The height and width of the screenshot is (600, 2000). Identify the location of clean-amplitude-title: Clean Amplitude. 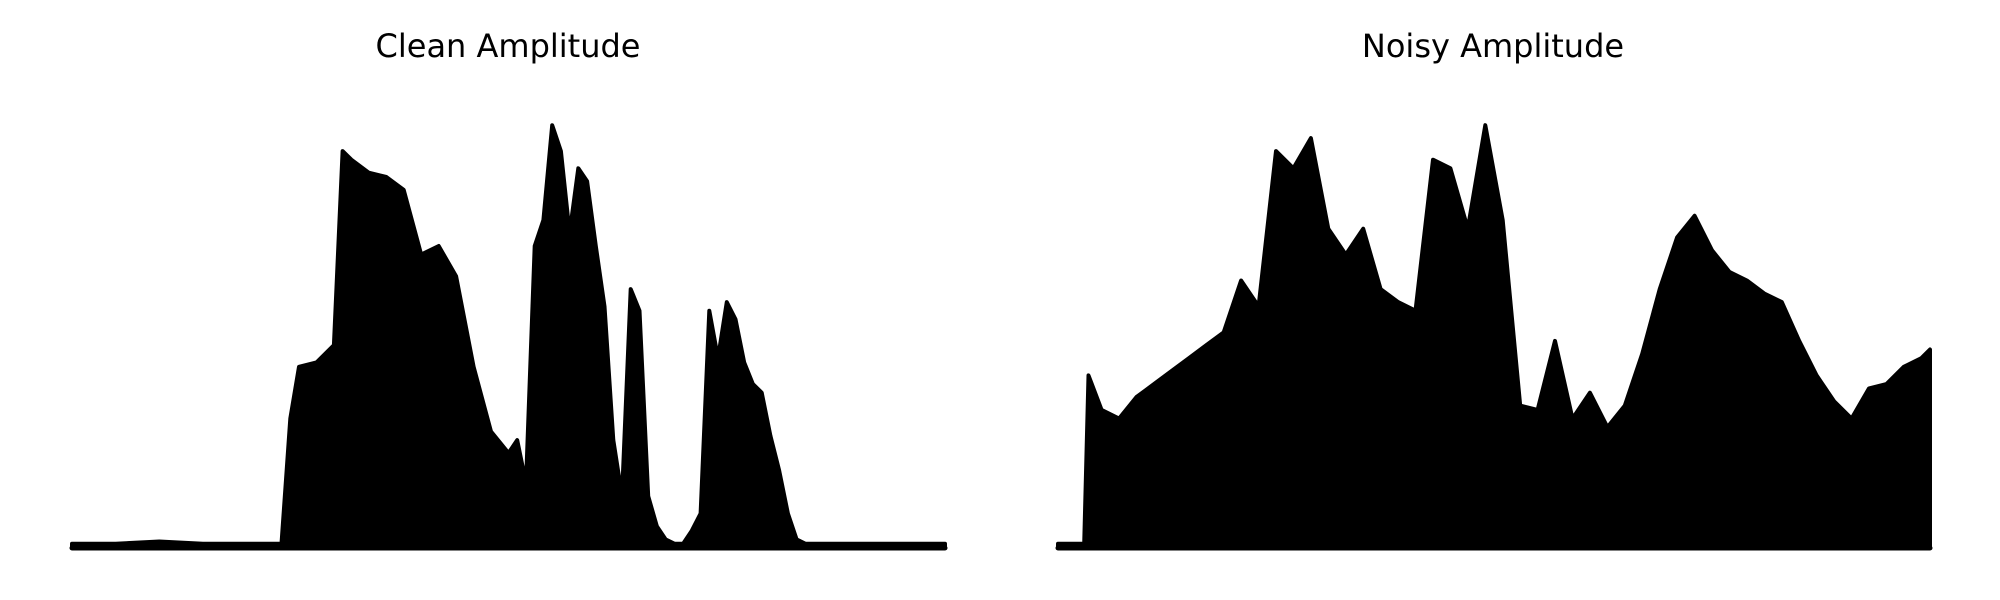
(508, 46).